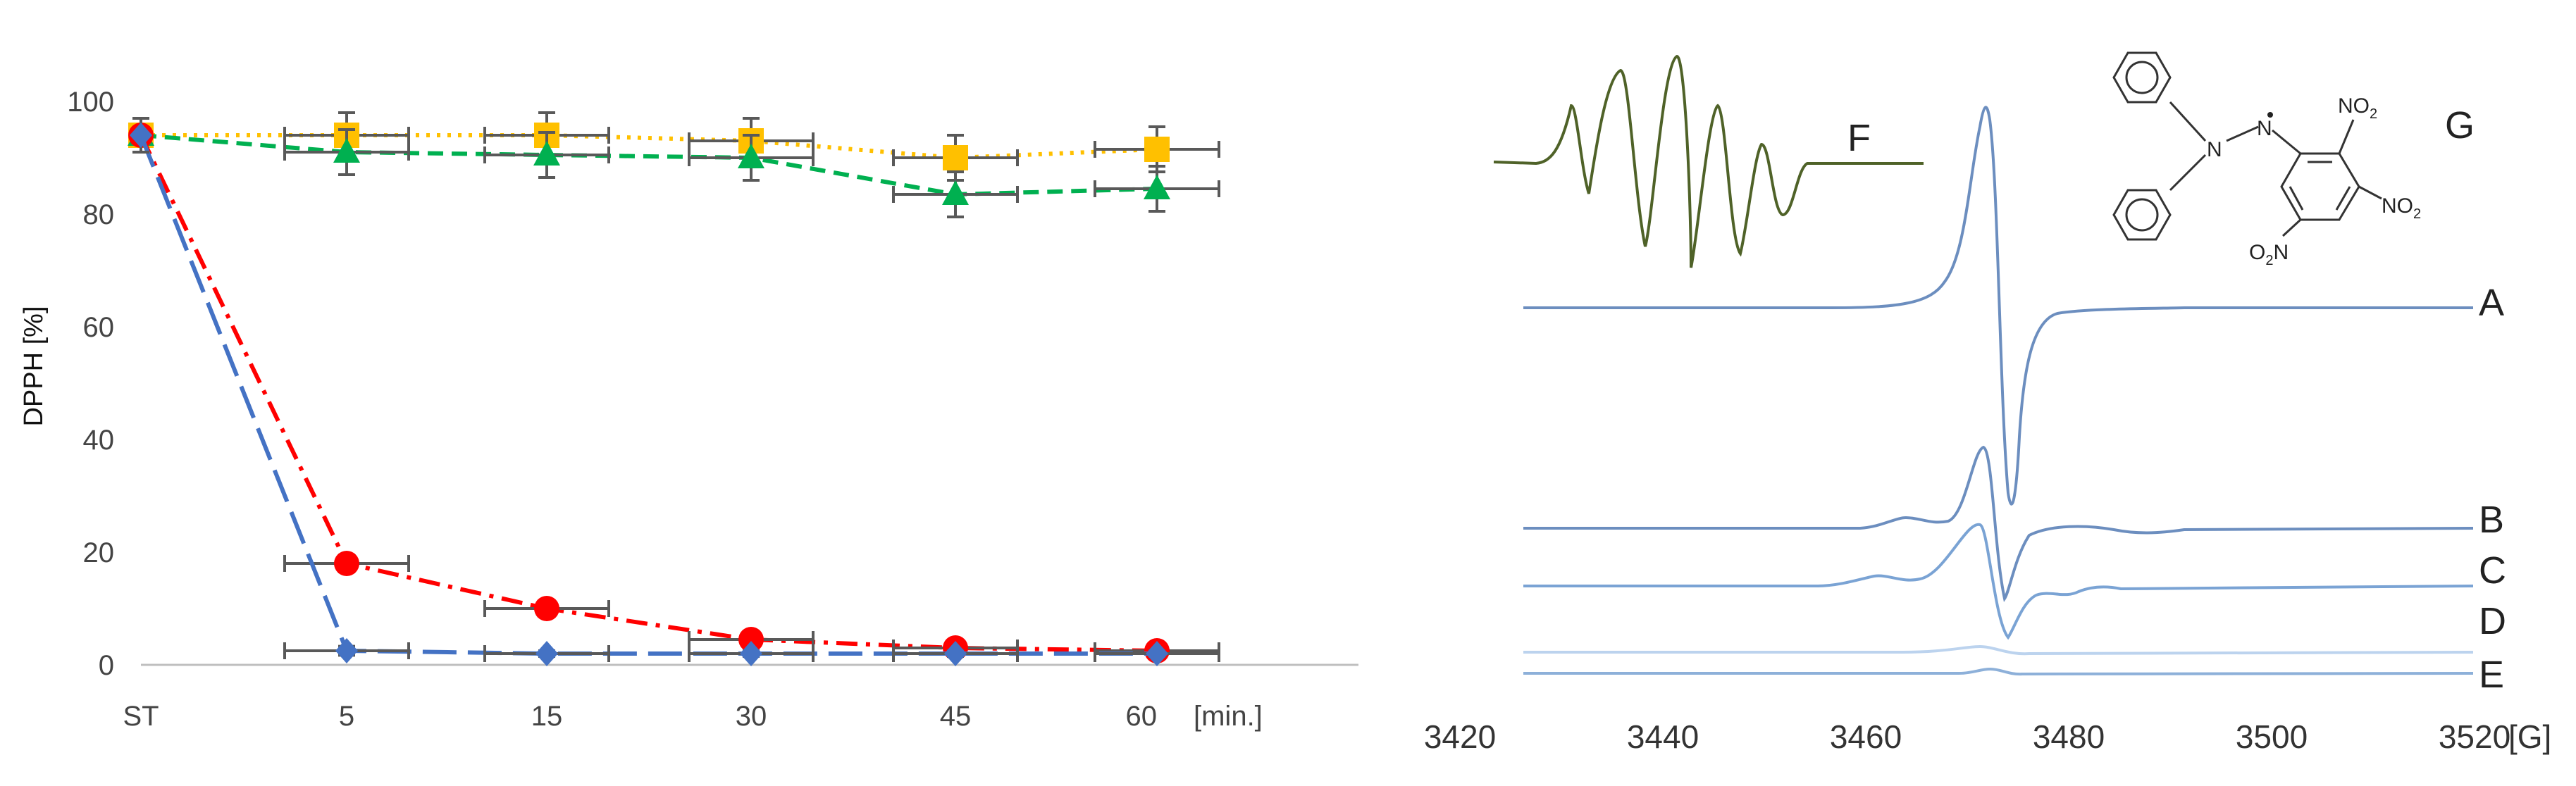  Describe the element at coordinates (1859, 138) in the screenshot. I see `inset-label-F: F` at that location.